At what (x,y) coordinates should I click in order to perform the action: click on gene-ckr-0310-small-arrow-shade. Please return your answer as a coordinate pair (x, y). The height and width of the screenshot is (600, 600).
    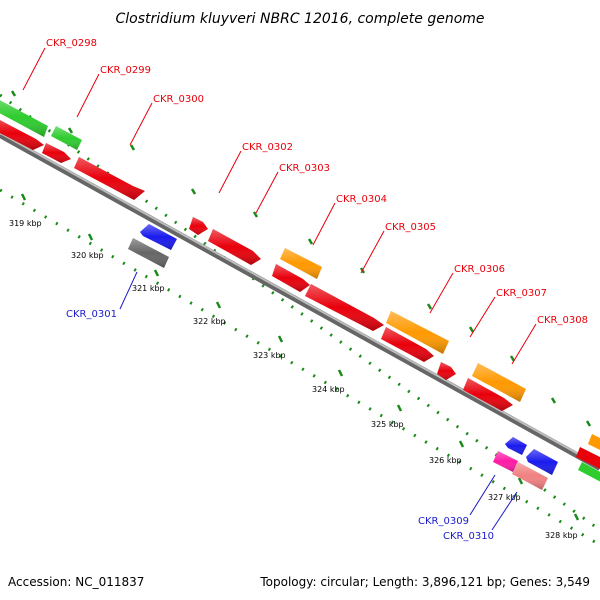
    Looking at the image, I should click on (516, 446).